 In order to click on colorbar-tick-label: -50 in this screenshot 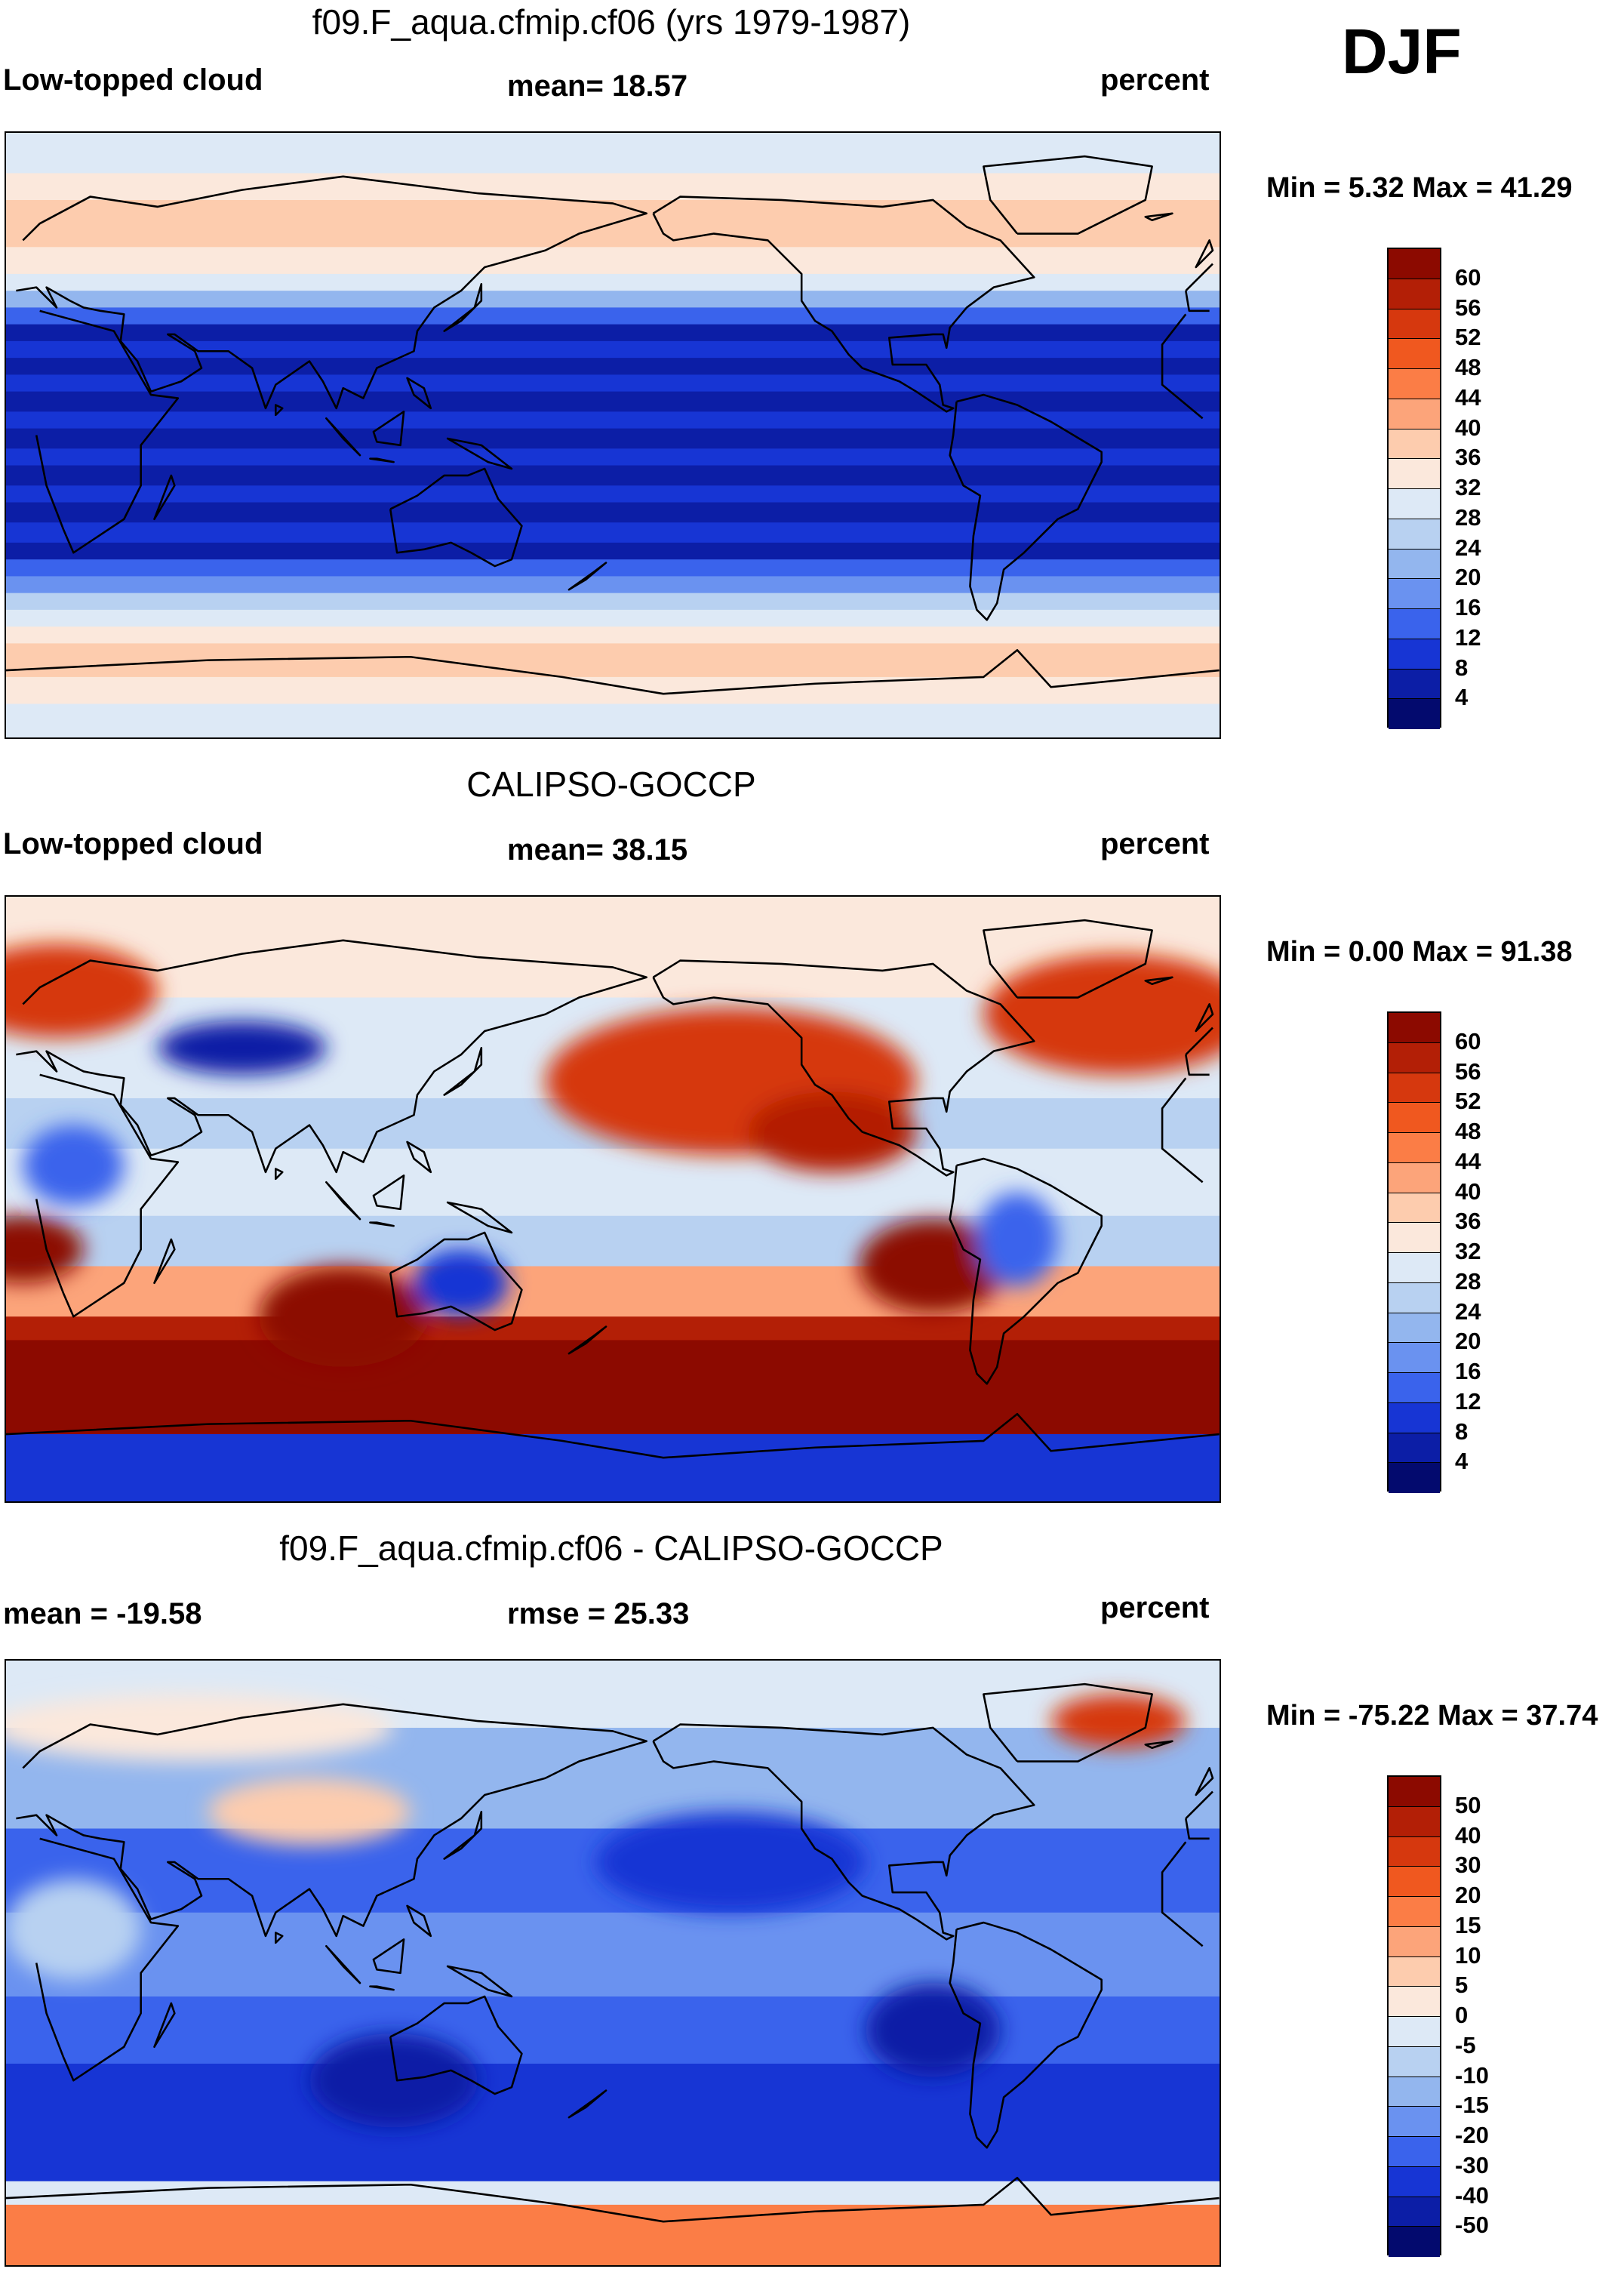, I will do `click(1472, 2225)`.